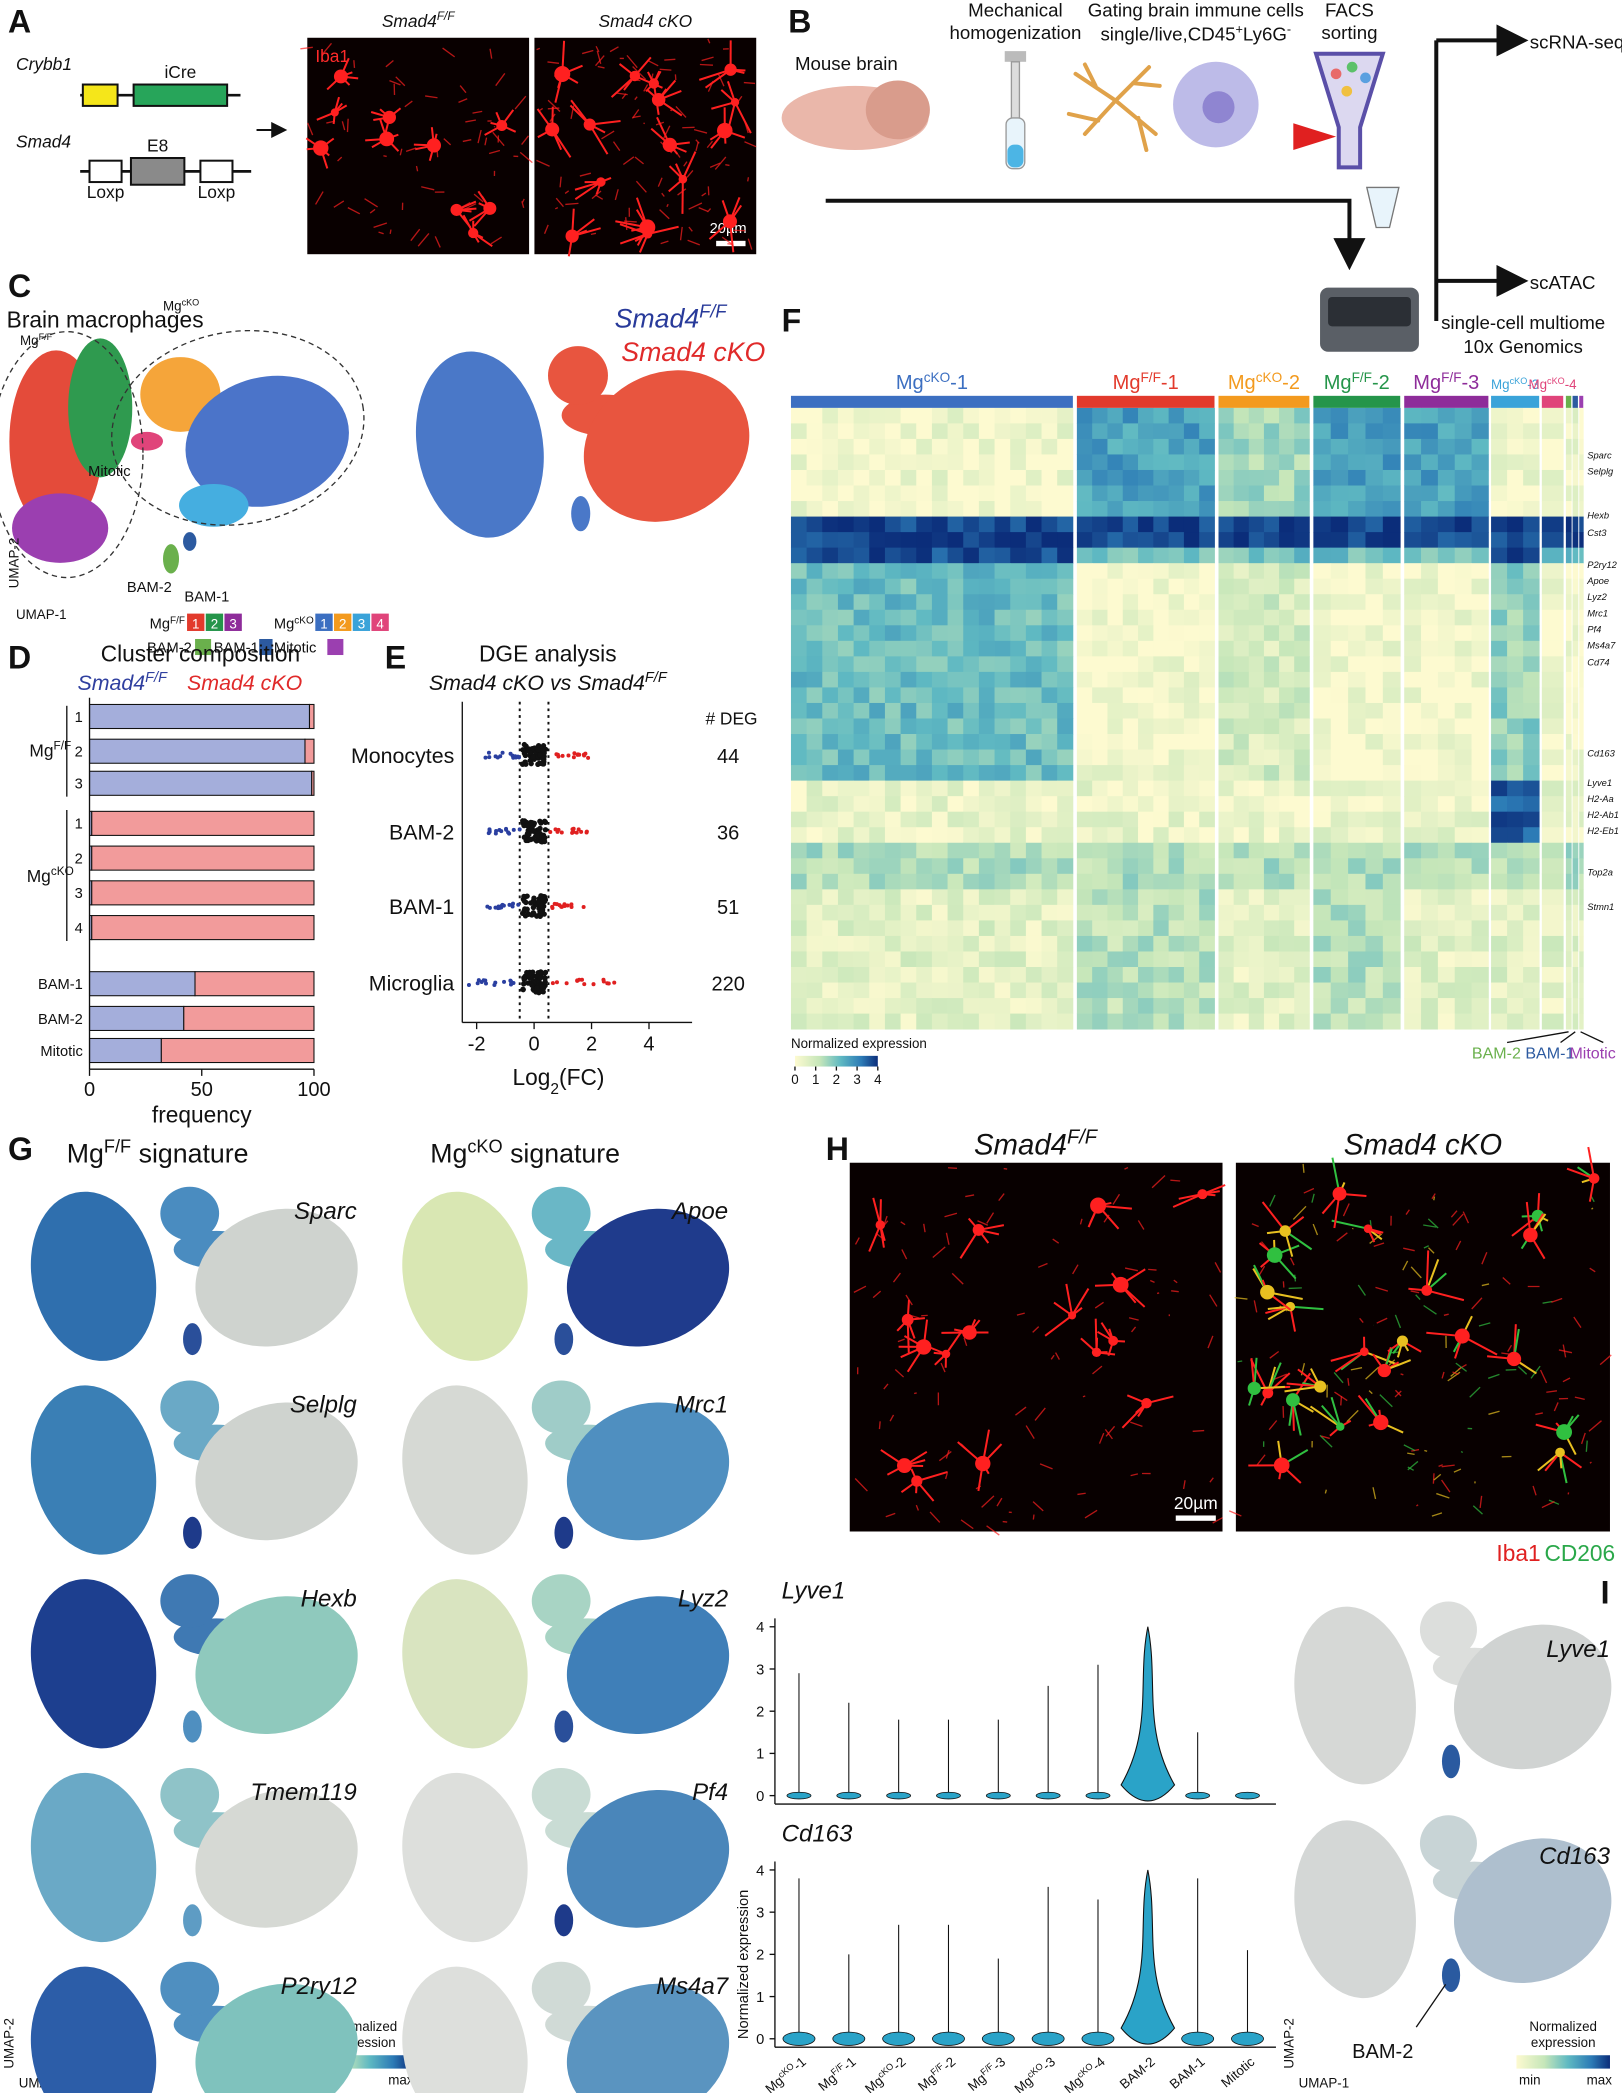 This screenshot has width=1622, height=2093. I want to click on bar-segment, so click(197, 751).